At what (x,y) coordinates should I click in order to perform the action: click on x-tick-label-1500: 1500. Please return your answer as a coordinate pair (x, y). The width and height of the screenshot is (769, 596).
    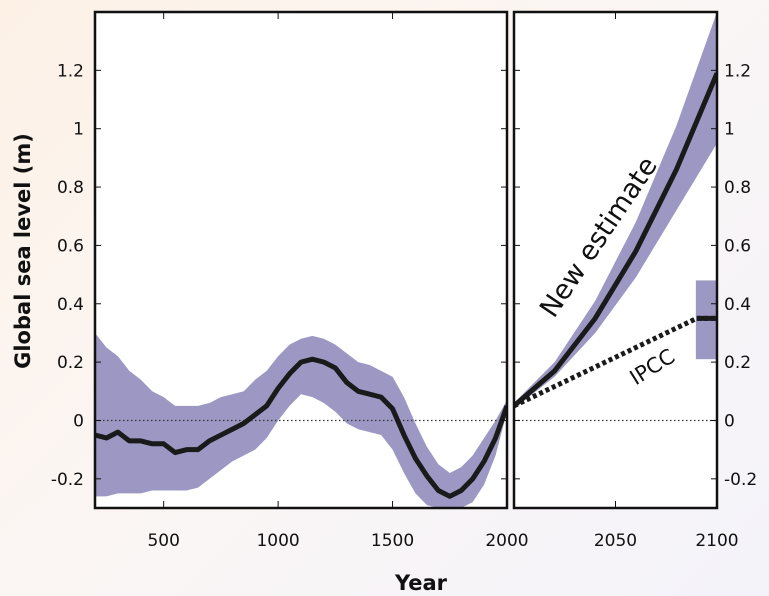
    Looking at the image, I should click on (392, 541).